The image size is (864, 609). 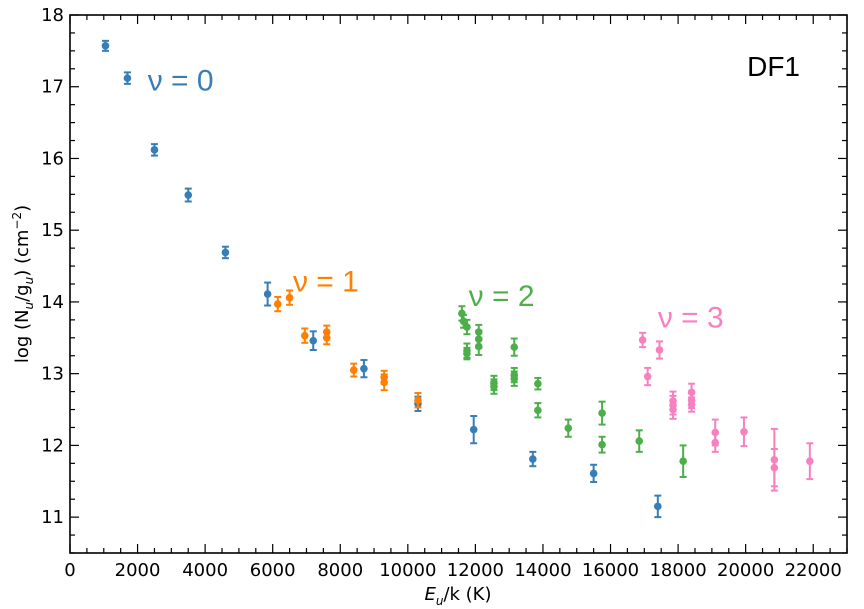 What do you see at coordinates (502, 296) in the screenshot?
I see `annotation-v2: ν = 2` at bounding box center [502, 296].